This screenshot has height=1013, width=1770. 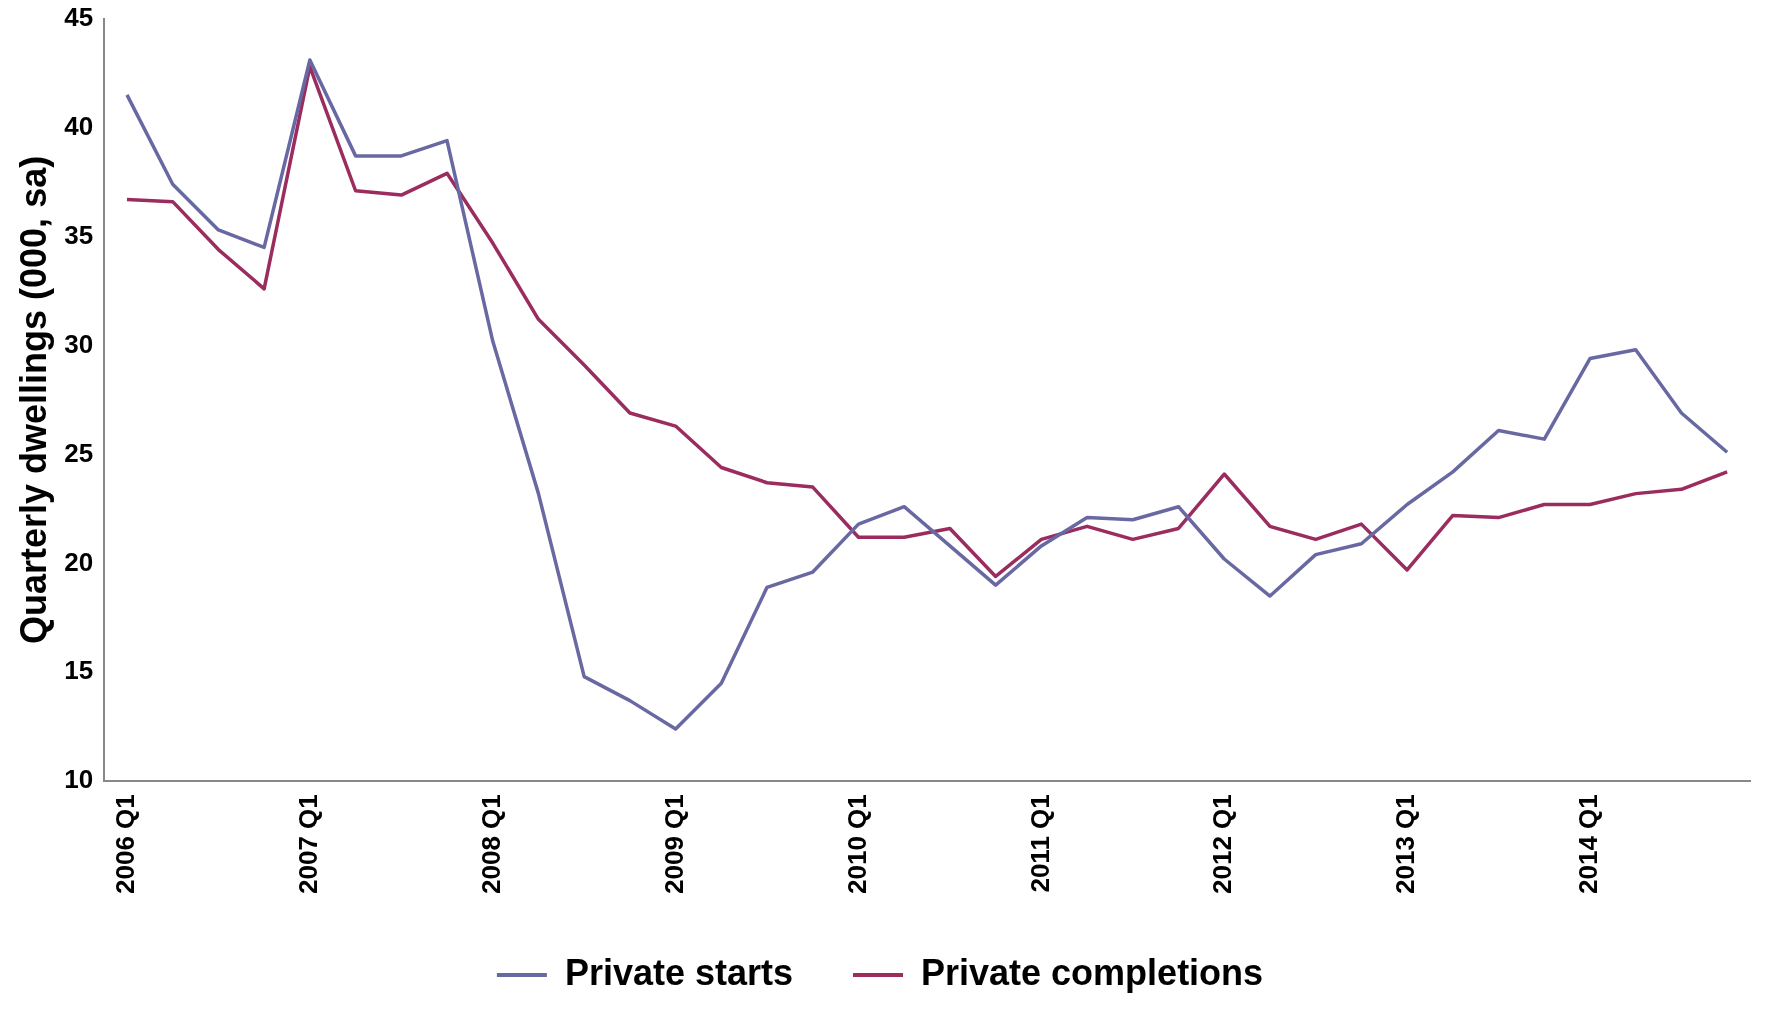 What do you see at coordinates (308, 844) in the screenshot?
I see `x-tick-label: 2007 Q1` at bounding box center [308, 844].